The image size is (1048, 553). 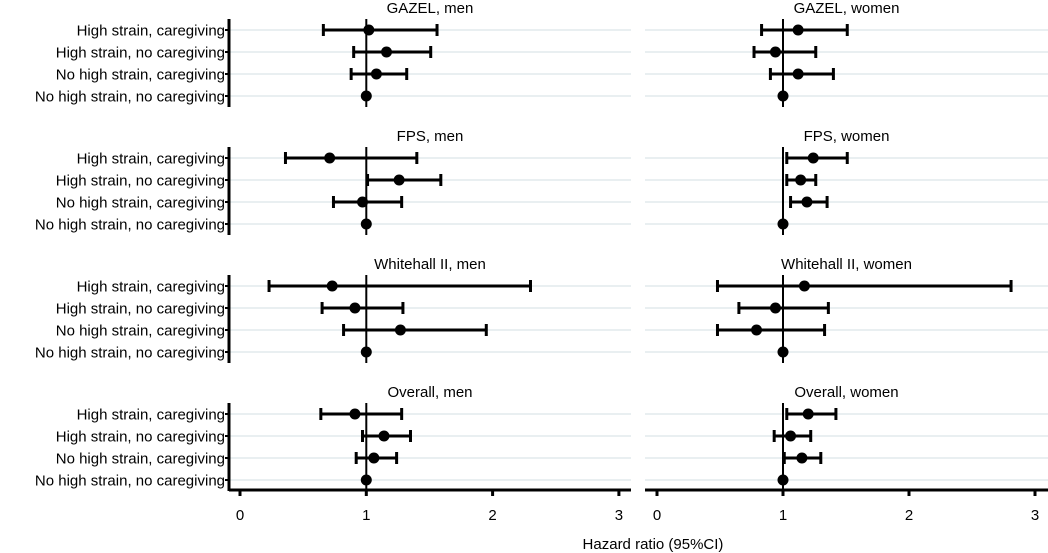 I want to click on panel-title: Whitehall II, women, so click(x=846, y=264).